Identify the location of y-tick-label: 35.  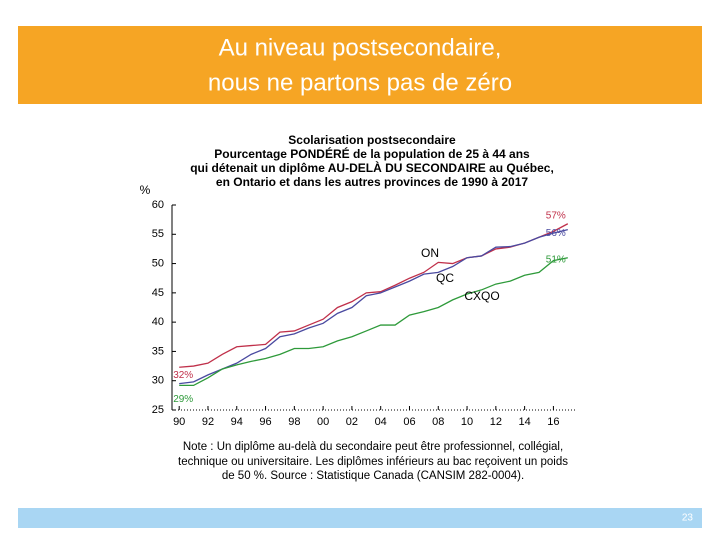
(158, 351).